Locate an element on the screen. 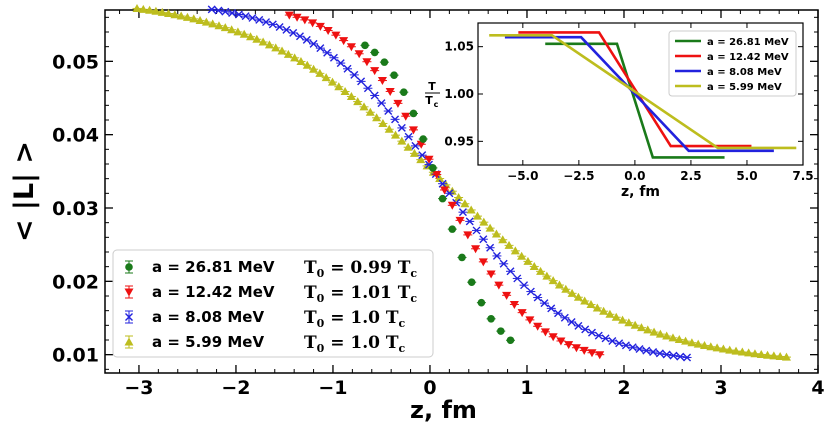  inset-legend-entry-2: a = 8.08 MeV is located at coordinates (728, 72).